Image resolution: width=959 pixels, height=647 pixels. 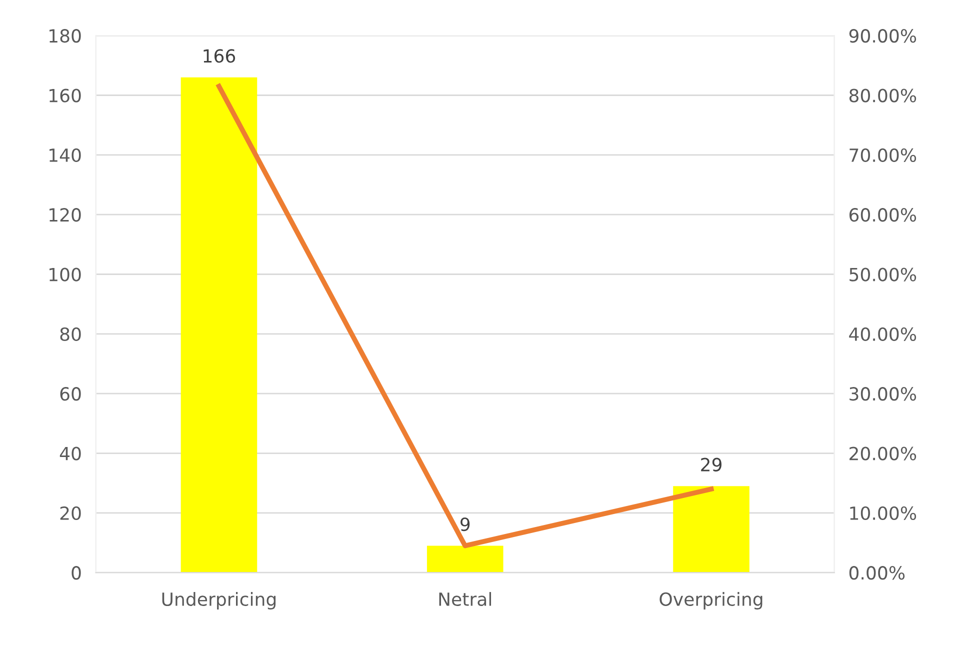 I want to click on y2-tick-label: 10.00%, so click(x=883, y=513).